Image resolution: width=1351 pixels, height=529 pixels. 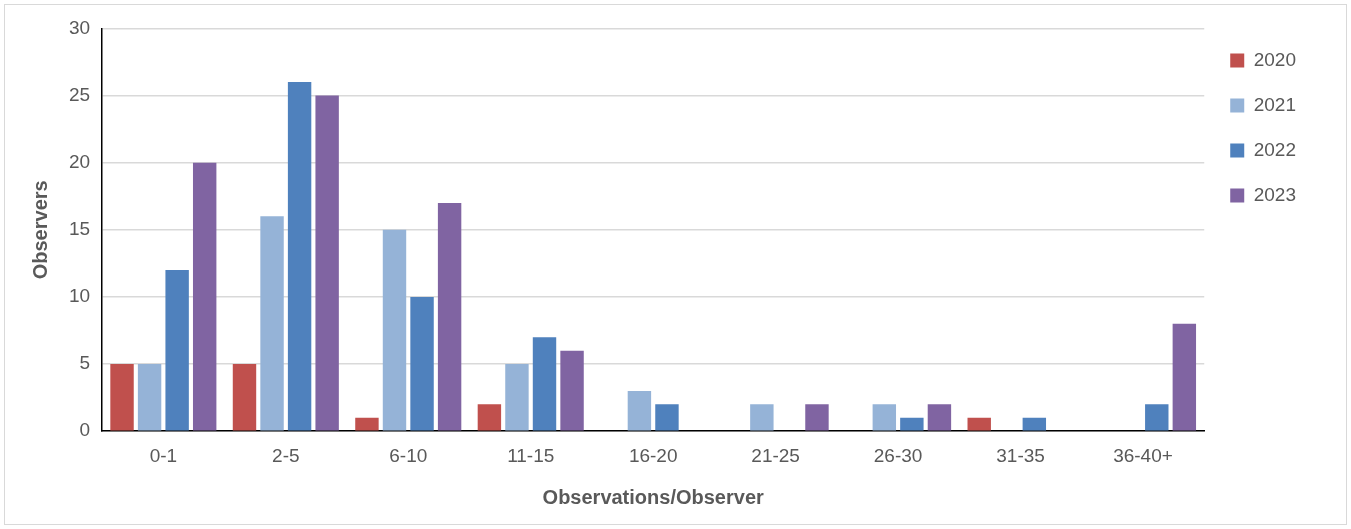 I want to click on x-tick-label: 26-30, so click(x=898, y=455).